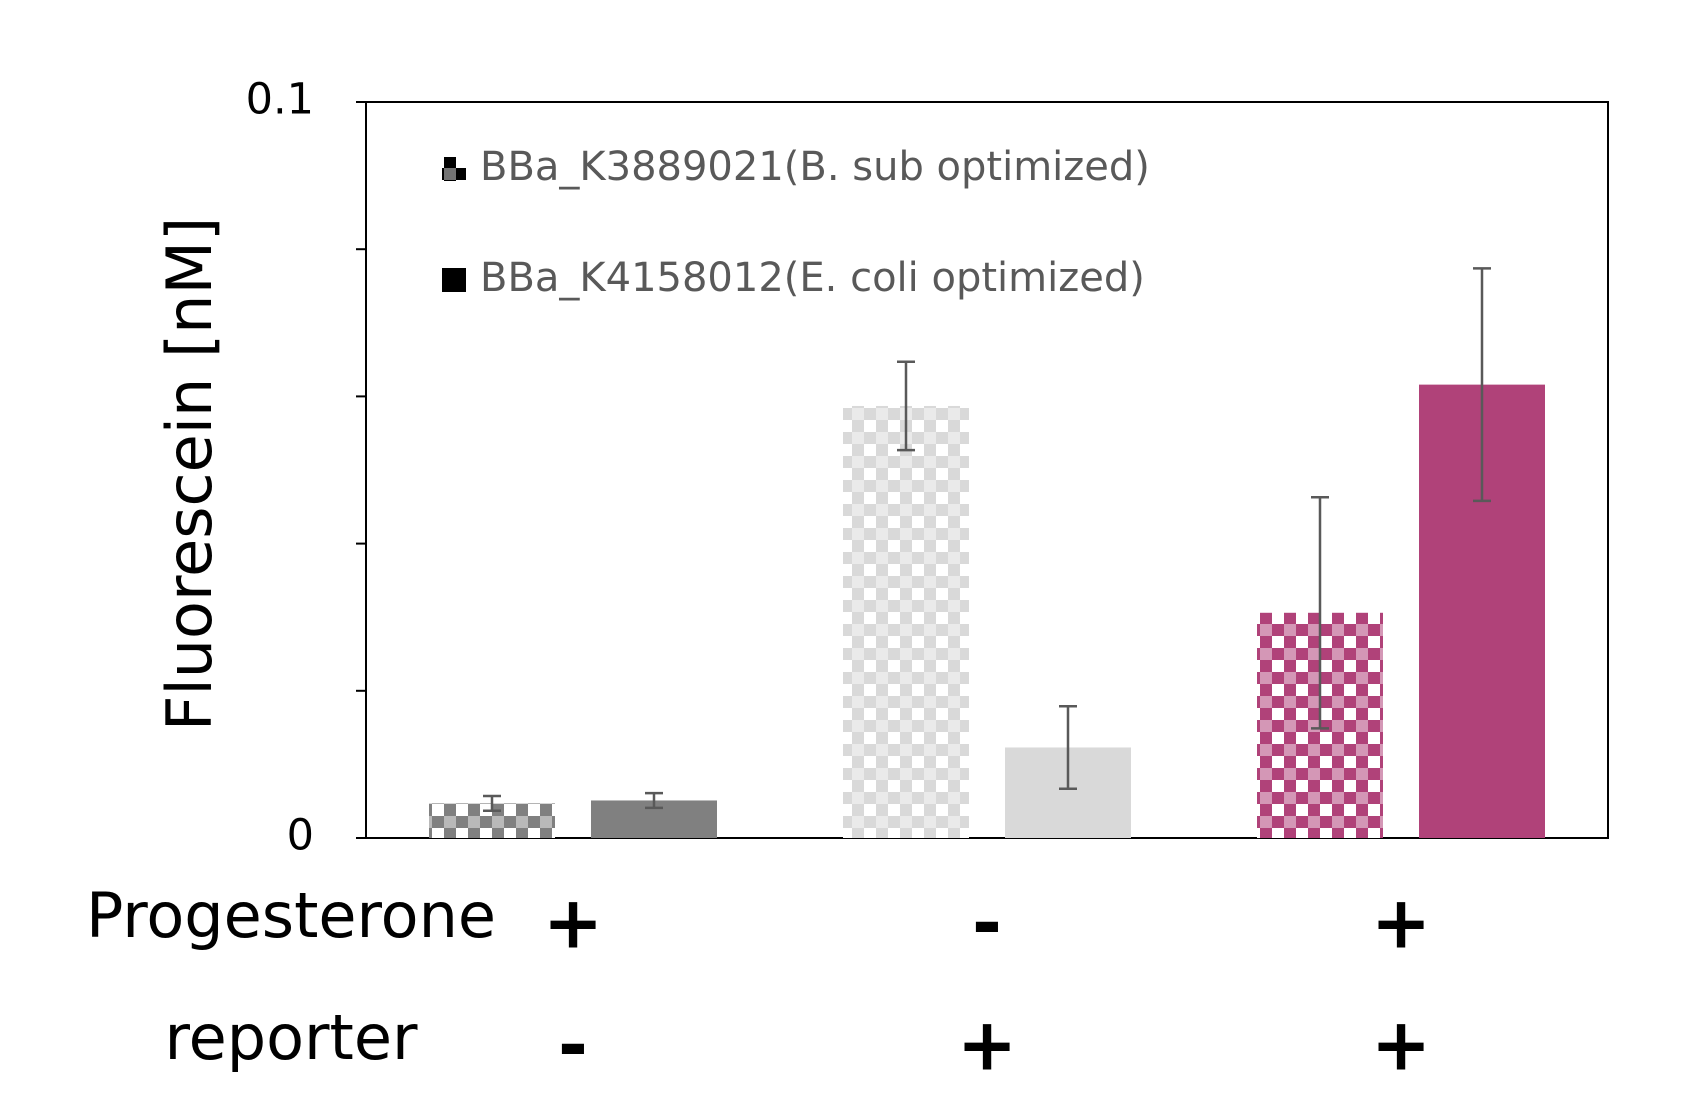 The image size is (1681, 1120). I want to click on y-tick-label: 0.1, so click(280, 100).